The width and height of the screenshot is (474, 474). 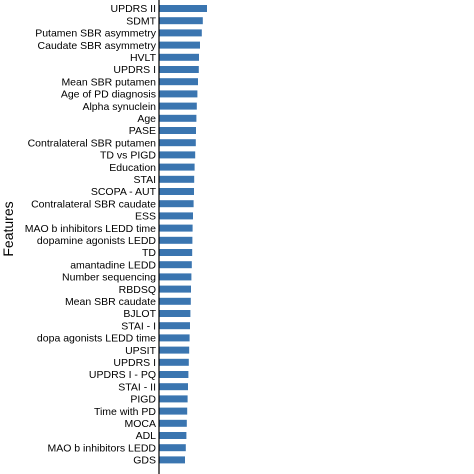 I want to click on y-tick-label: Contralateral SBR putamen, so click(x=92, y=143).